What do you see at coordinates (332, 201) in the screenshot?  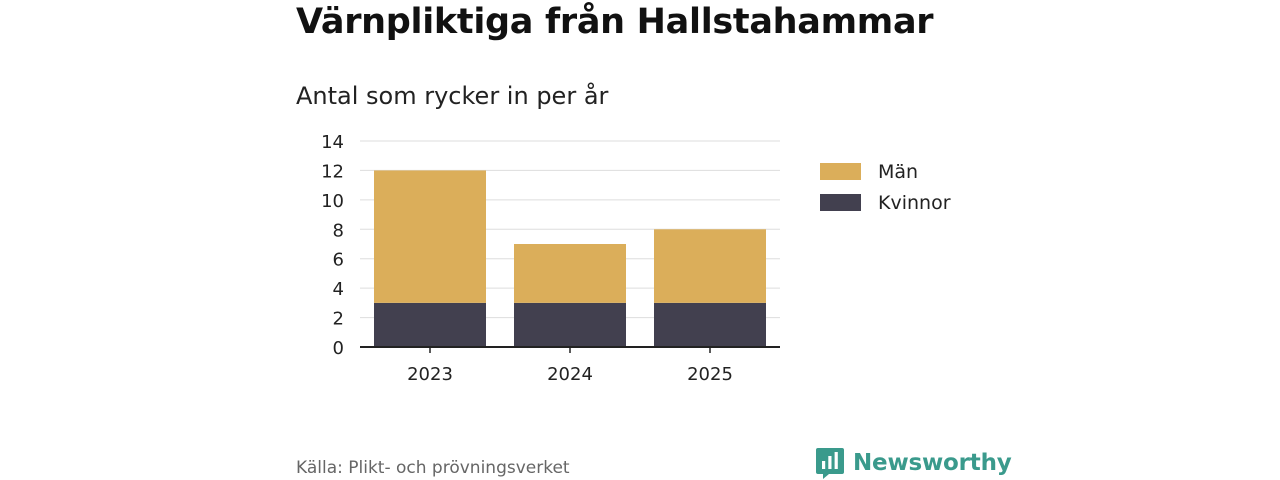 I see `y-tick-label: 10` at bounding box center [332, 201].